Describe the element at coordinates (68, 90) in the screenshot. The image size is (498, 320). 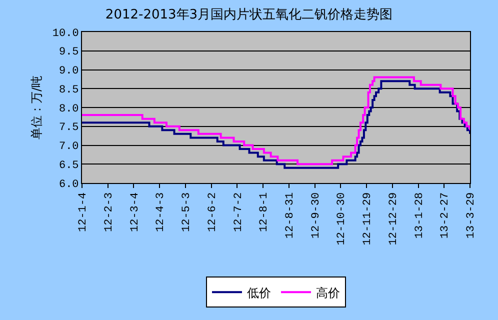
I see `y-tick-label: 8.5` at that location.